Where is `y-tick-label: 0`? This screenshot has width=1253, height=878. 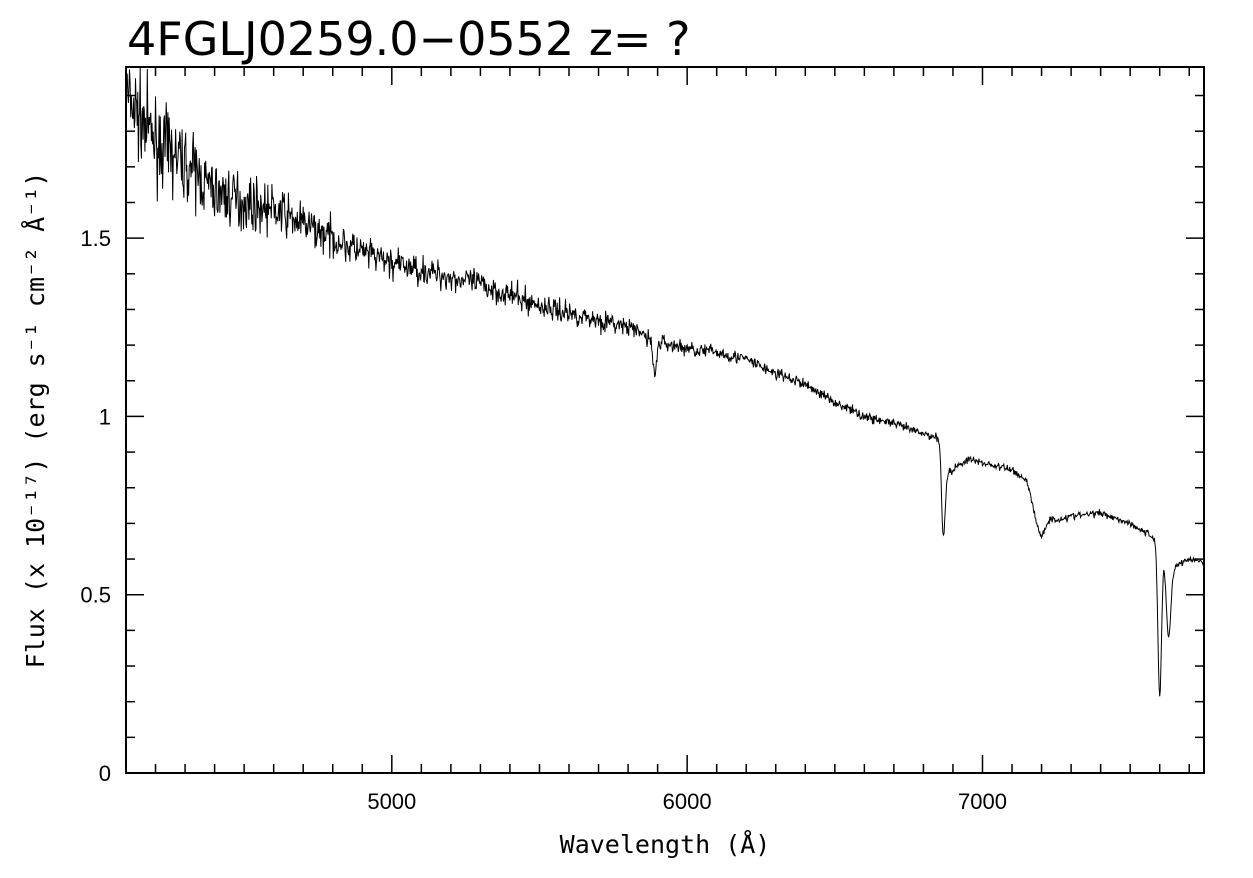 y-tick-label: 0 is located at coordinates (105, 773).